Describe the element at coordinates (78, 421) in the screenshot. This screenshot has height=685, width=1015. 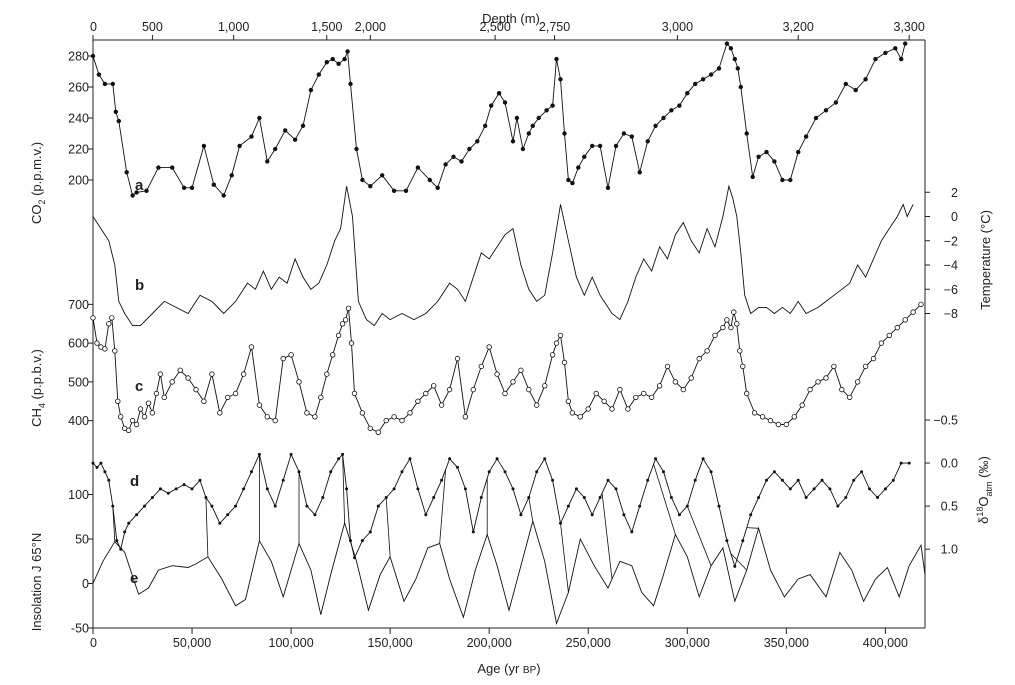
I see `ch4-tick-label: 400` at that location.